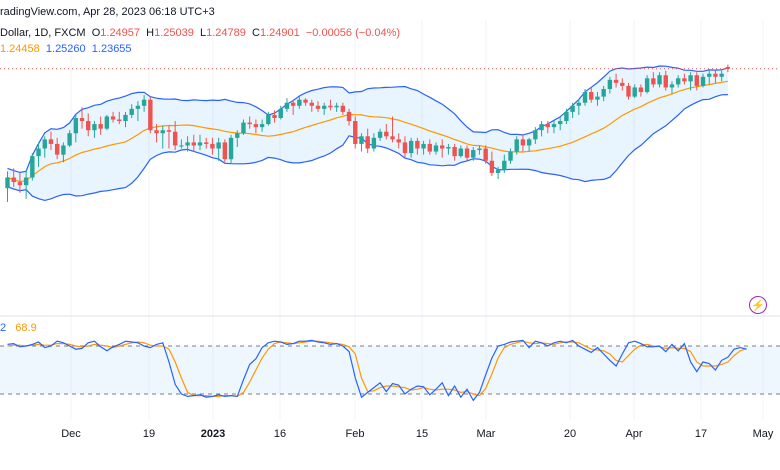  What do you see at coordinates (417, 434) in the screenshot?
I see `x-axis-ticks: Dec 19 2023 16 Feb 15 Mar 20 Apr 17 May` at bounding box center [417, 434].